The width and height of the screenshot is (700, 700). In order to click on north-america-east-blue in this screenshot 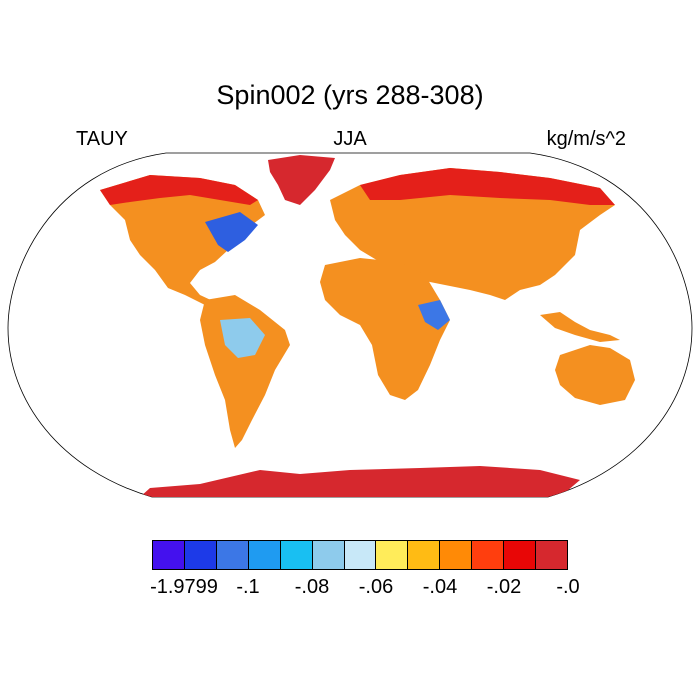, I will do `click(231, 232)`.